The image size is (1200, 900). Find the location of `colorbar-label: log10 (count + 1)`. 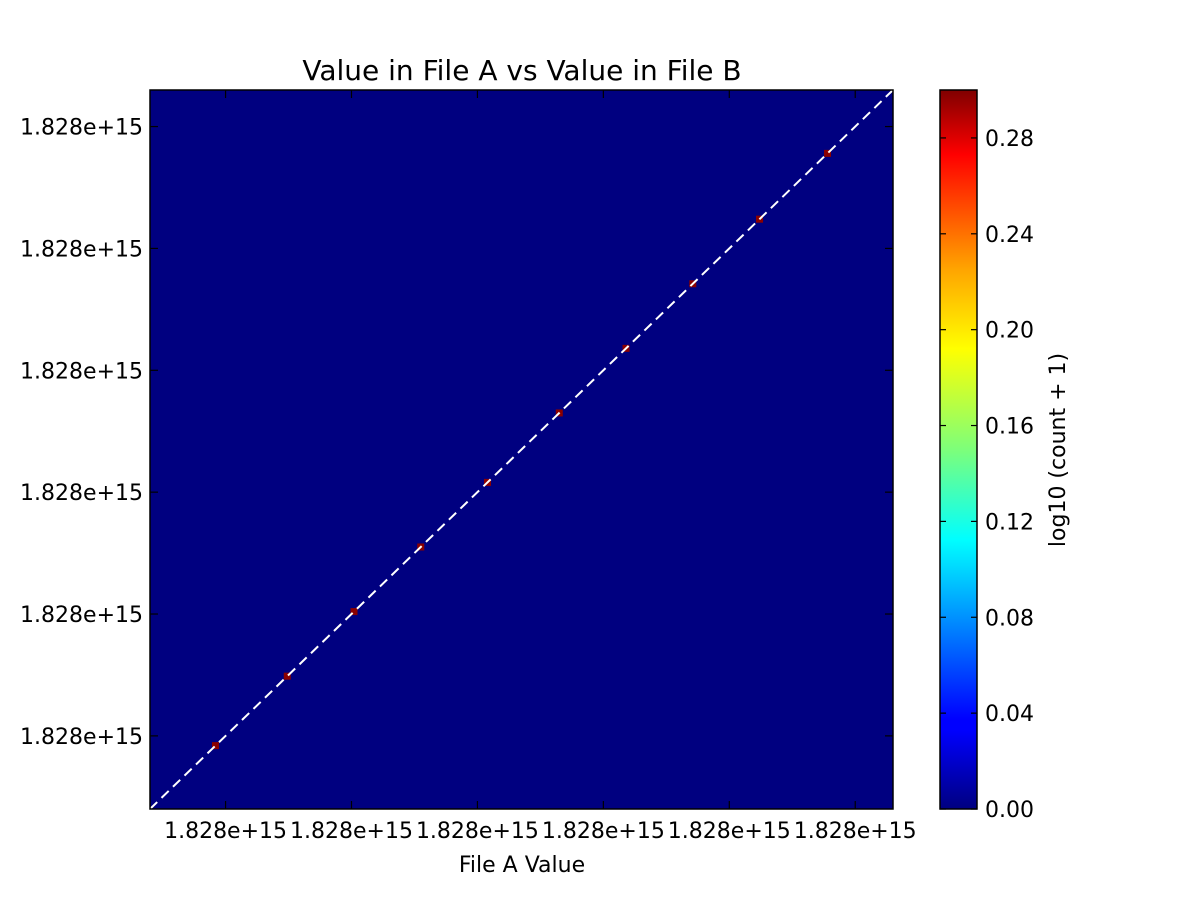

colorbar-label: log10 (count + 1) is located at coordinates (1058, 450).